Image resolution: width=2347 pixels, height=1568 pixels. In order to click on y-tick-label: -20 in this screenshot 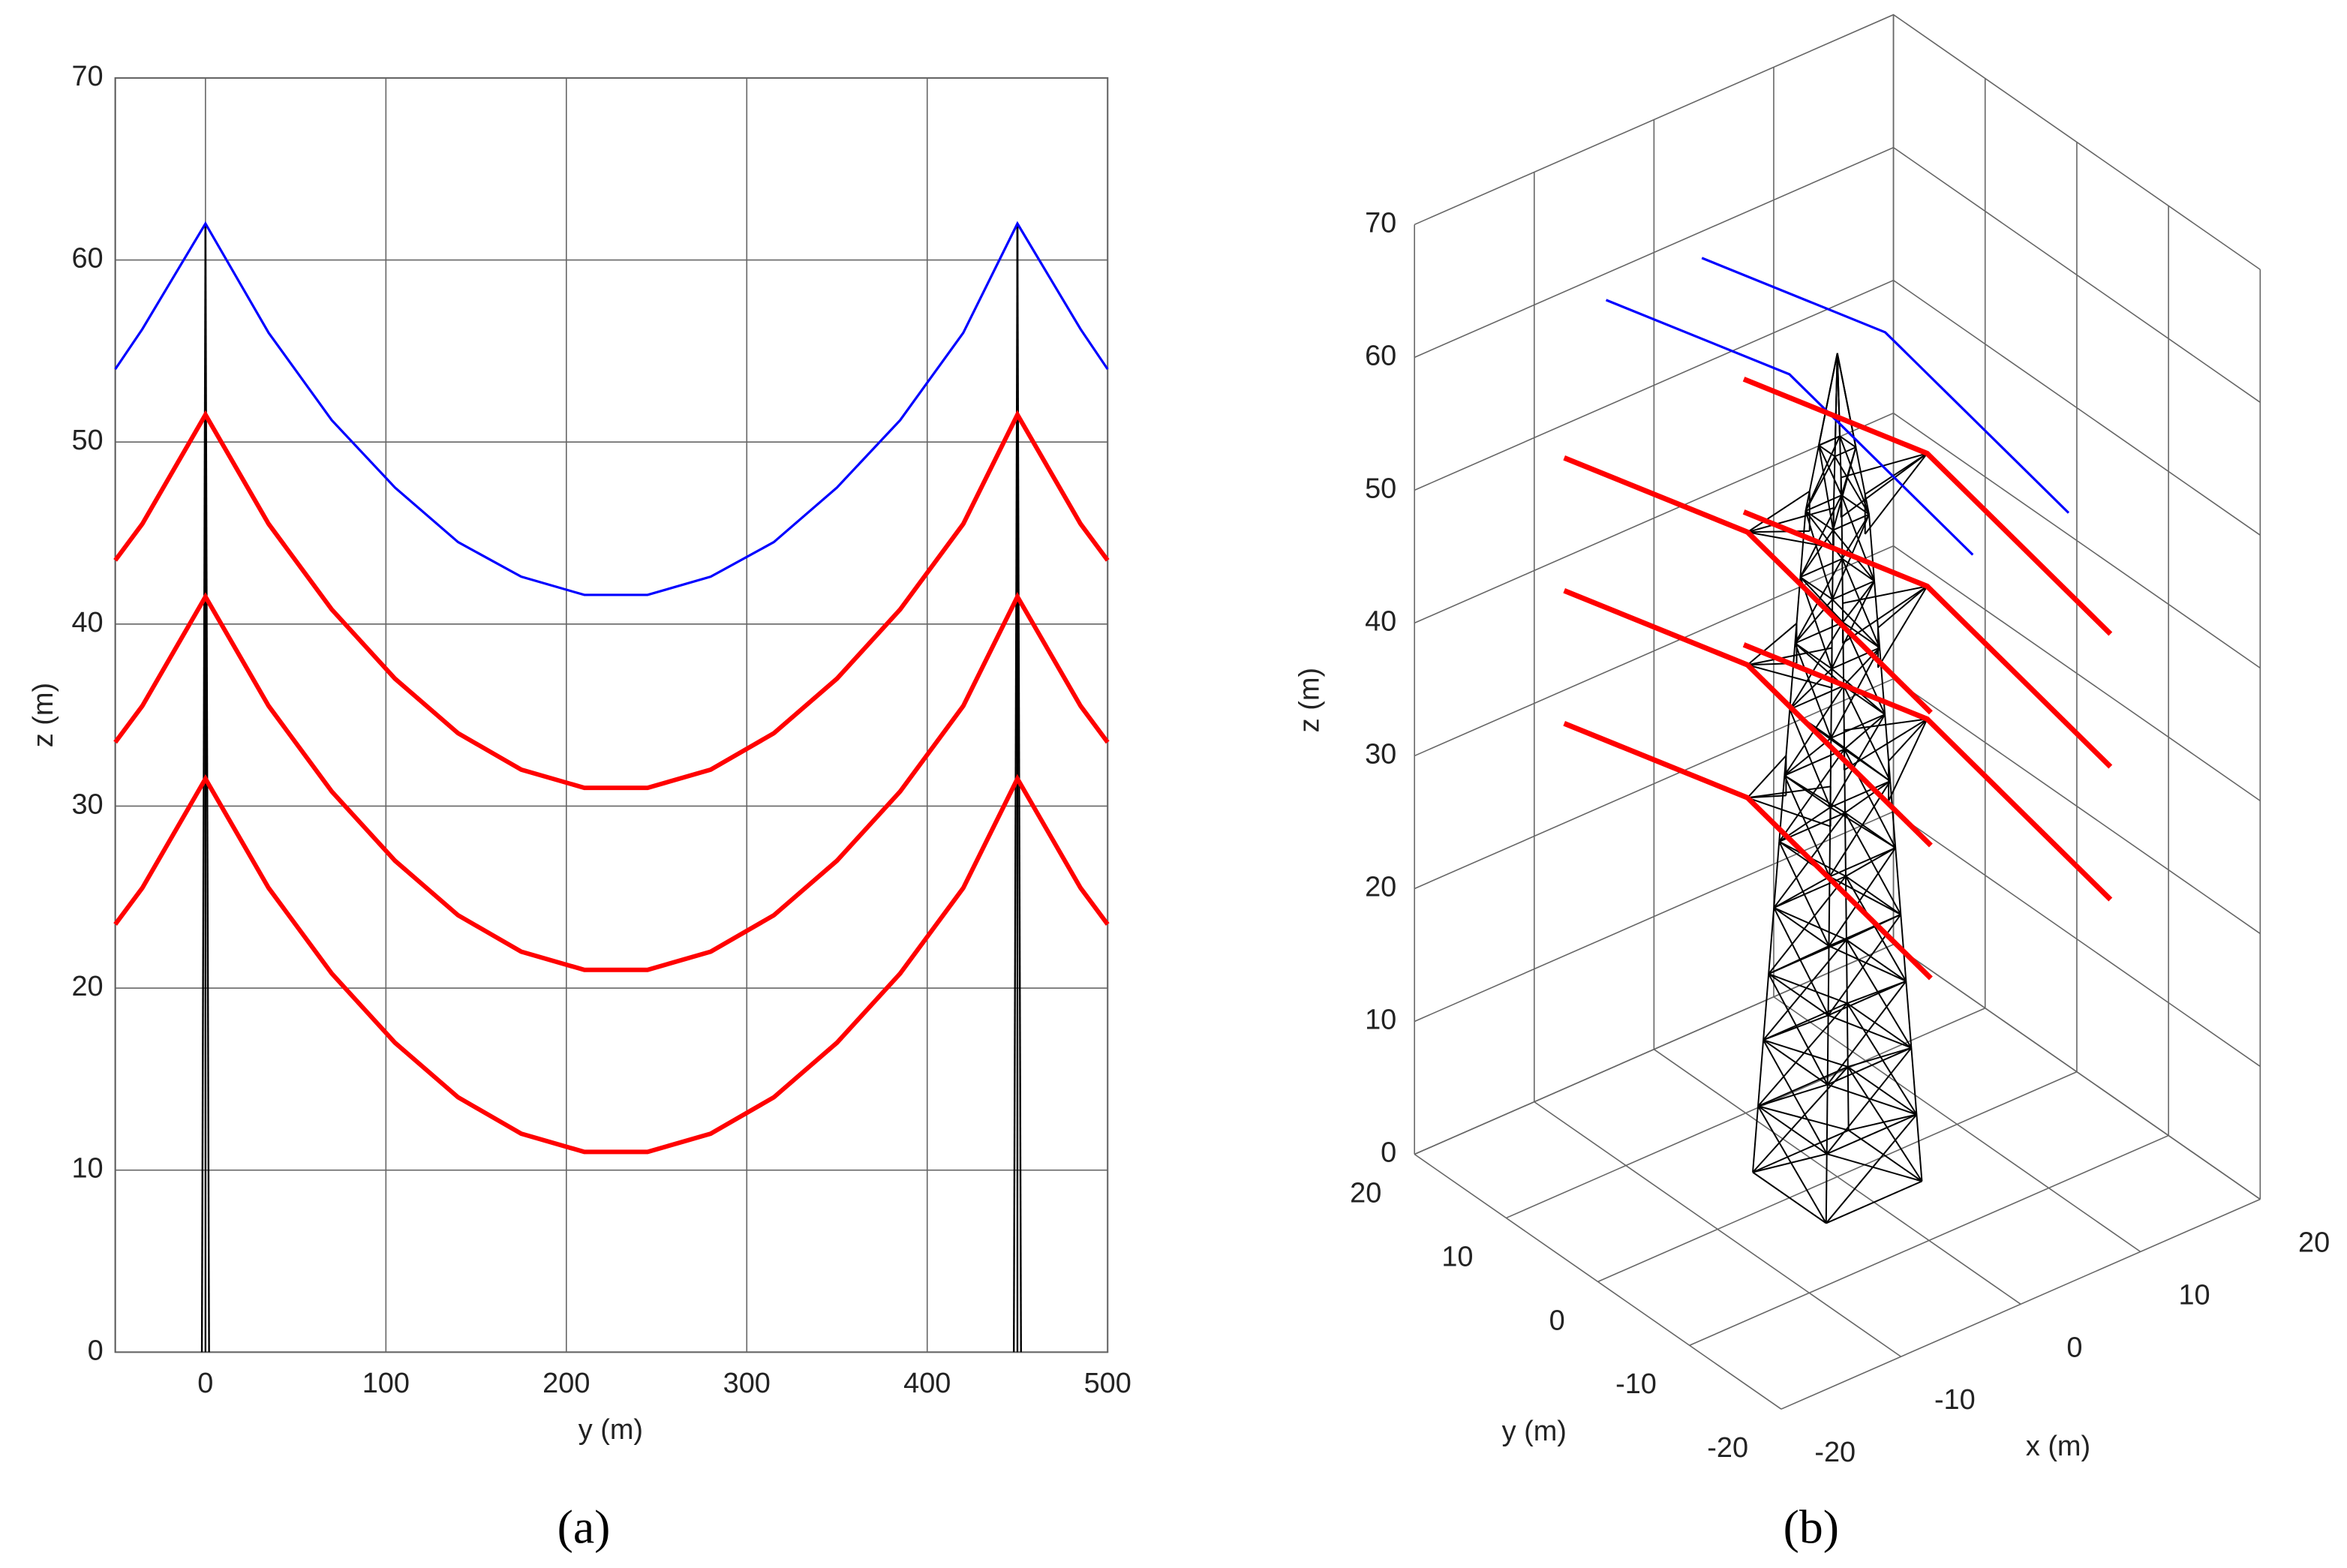, I will do `click(1728, 1448)`.